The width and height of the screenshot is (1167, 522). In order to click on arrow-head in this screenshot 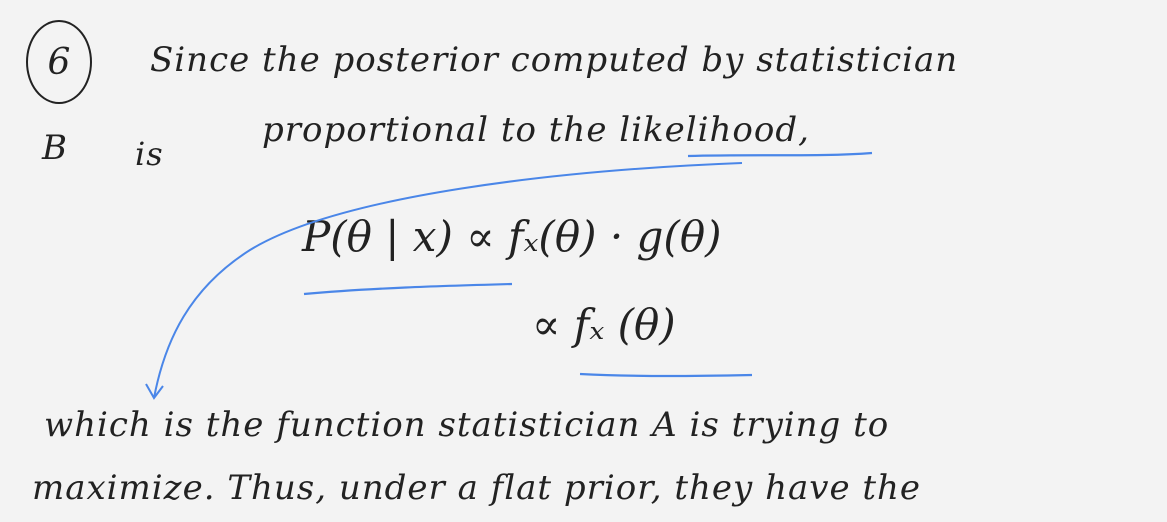, I will do `click(154, 391)`.